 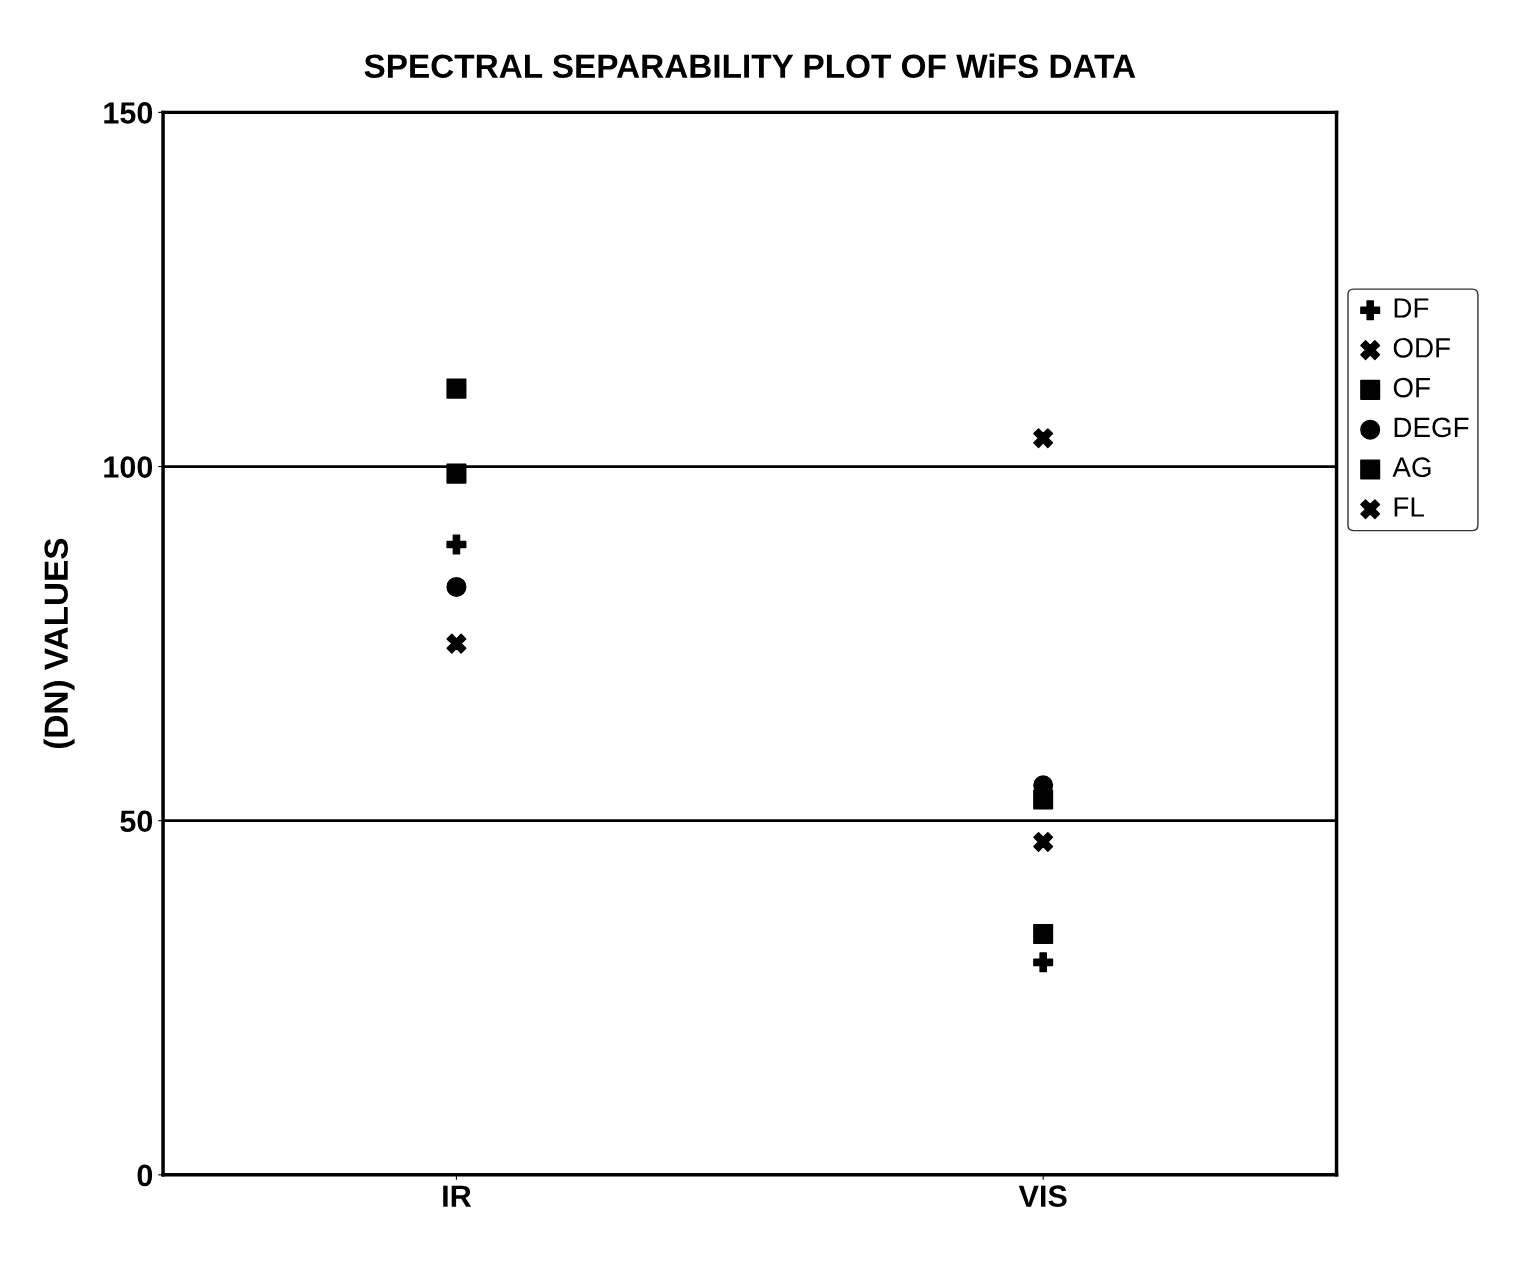 What do you see at coordinates (128, 113) in the screenshot?
I see `y-tick-label: 150` at bounding box center [128, 113].